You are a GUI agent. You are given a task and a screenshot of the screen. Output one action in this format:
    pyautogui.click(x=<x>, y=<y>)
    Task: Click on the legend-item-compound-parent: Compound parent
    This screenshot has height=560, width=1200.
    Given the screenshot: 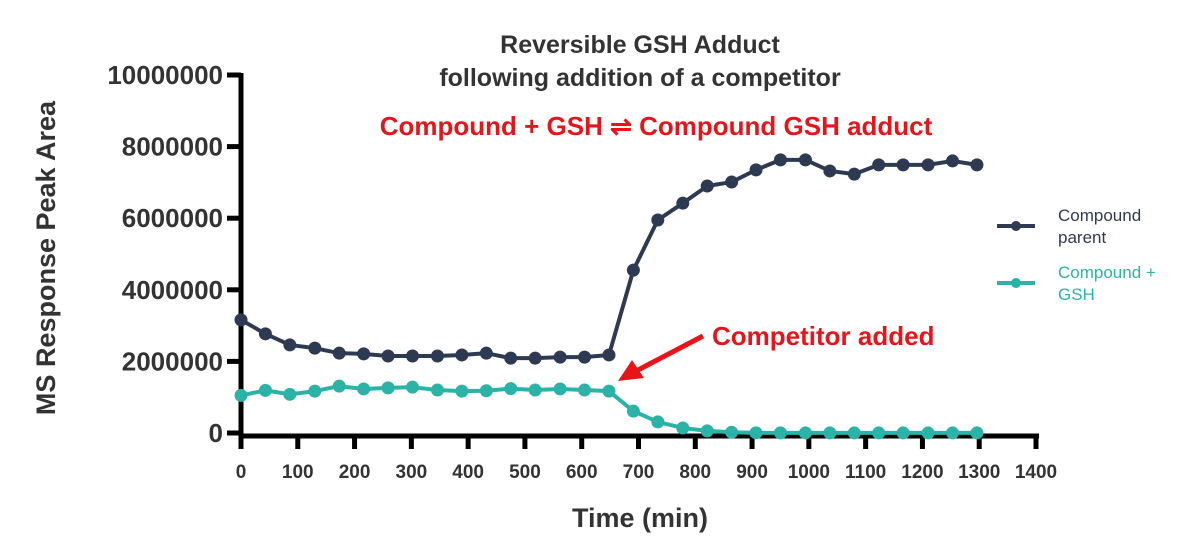 What is the action you would take?
    pyautogui.click(x=1069, y=226)
    